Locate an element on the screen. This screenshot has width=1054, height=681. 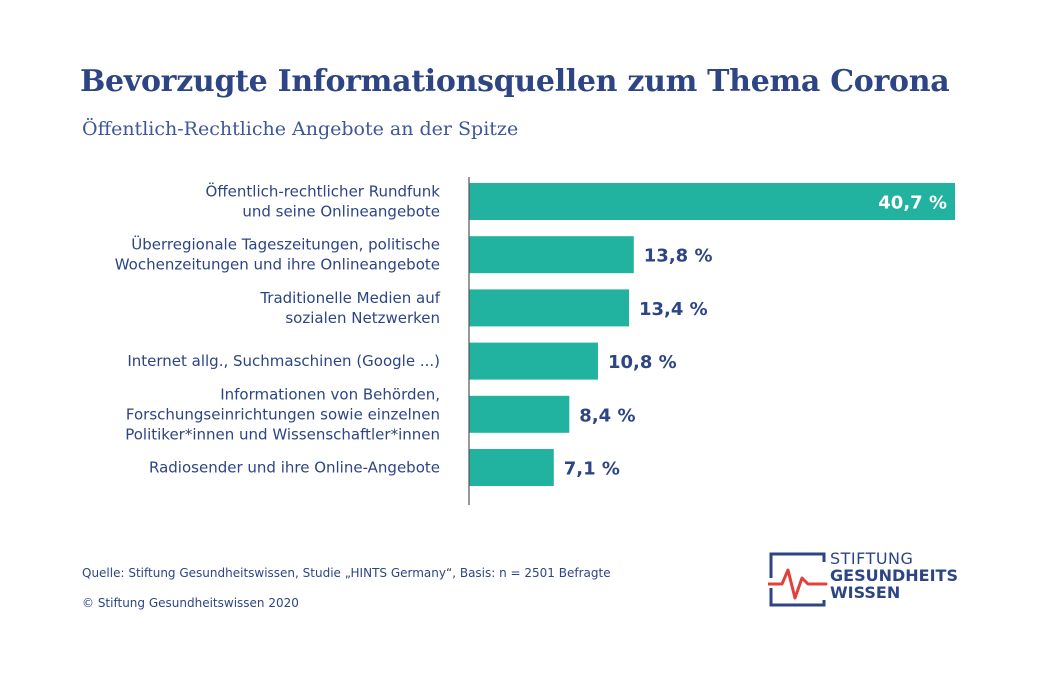
value-label-4: 10,8 % is located at coordinates (642, 362).